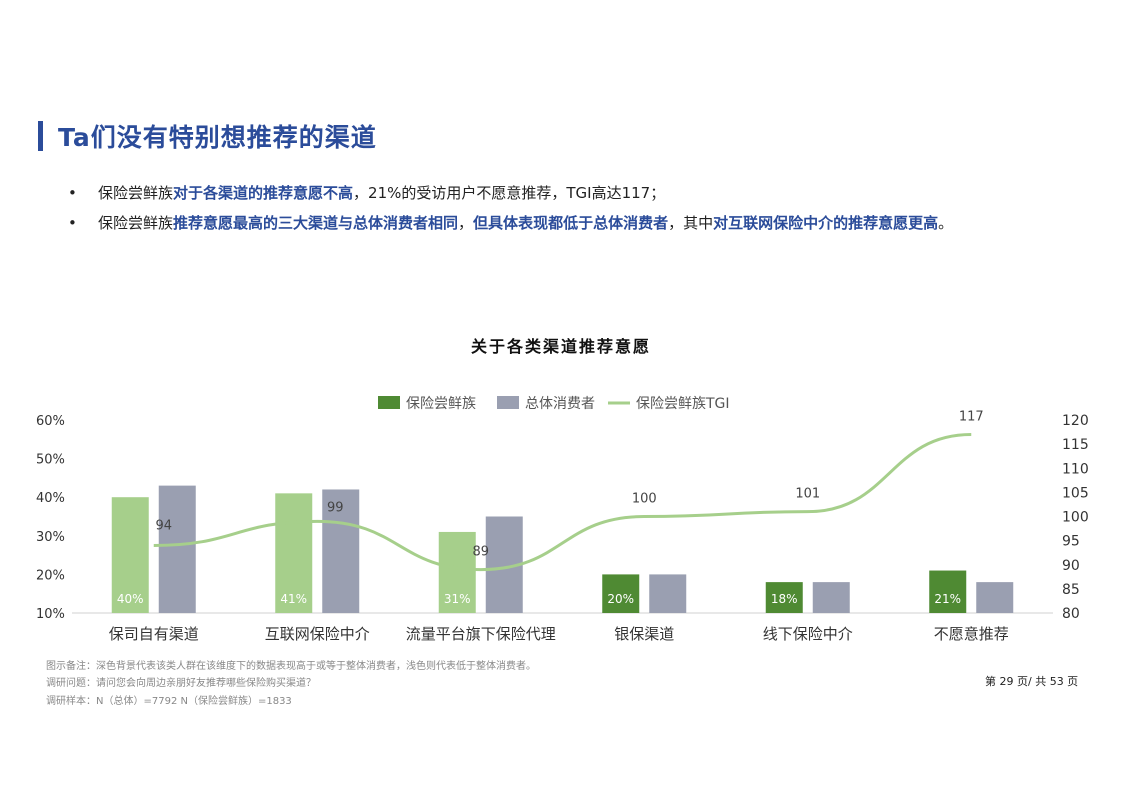 This screenshot has height=794, width=1122. I want to click on y-right-tick-label: 100, so click(1075, 518).